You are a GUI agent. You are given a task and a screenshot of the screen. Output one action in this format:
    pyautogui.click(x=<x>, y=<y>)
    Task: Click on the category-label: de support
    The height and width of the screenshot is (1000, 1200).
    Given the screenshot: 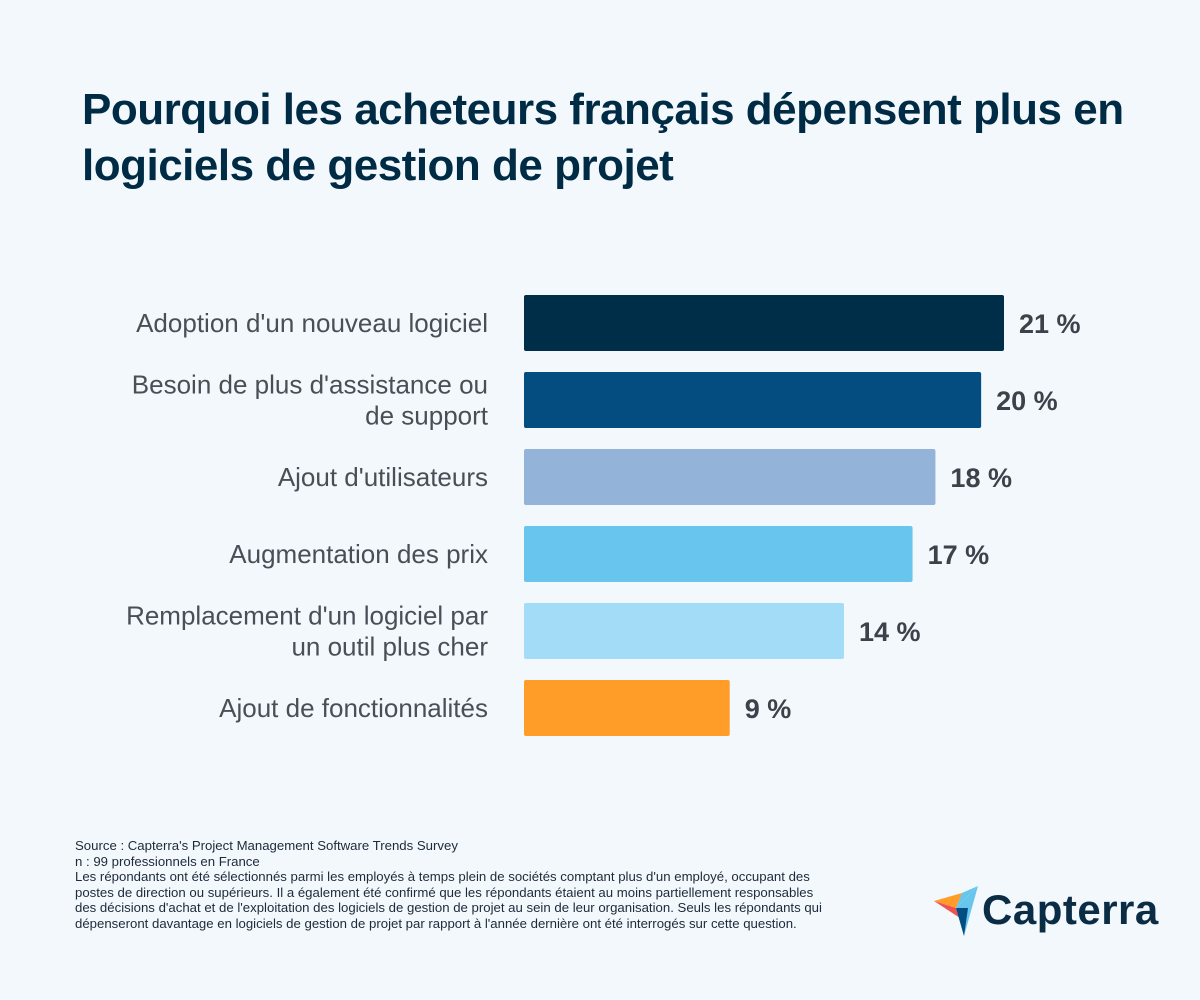 What is the action you would take?
    pyautogui.click(x=427, y=416)
    